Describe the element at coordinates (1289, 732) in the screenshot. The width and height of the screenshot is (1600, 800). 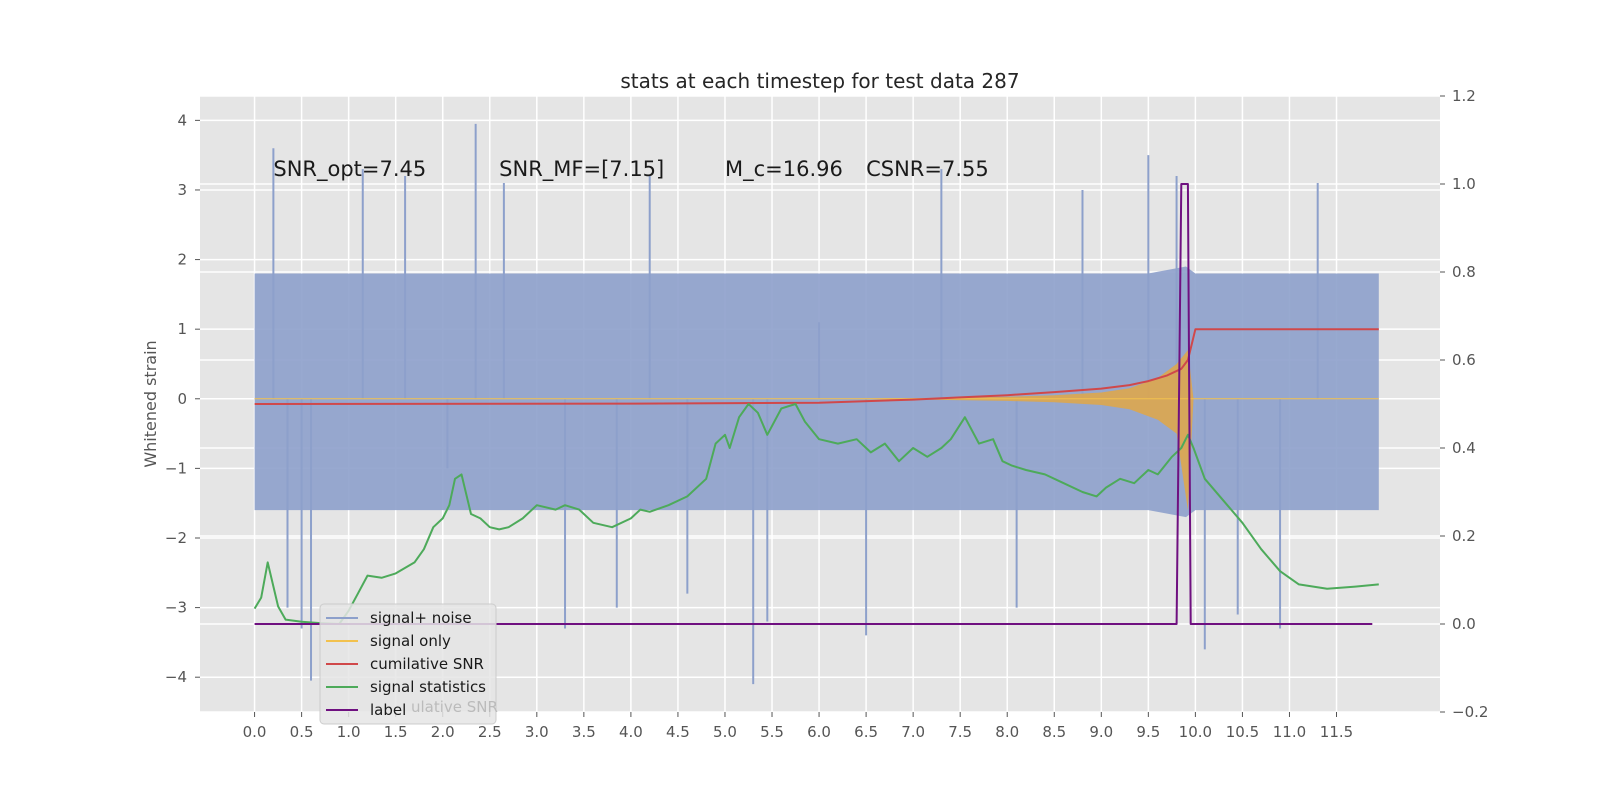
I see `x-tick-label: 11.0` at that location.